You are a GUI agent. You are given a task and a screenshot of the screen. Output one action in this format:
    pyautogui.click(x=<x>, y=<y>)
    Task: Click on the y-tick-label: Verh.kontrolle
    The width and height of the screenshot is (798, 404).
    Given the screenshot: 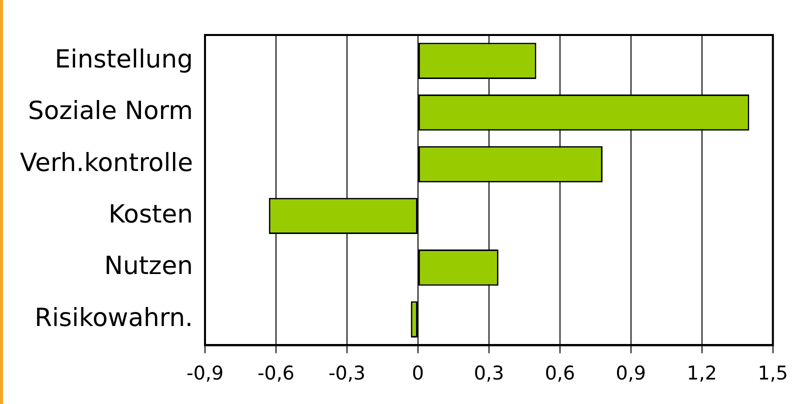 What is the action you would take?
    pyautogui.click(x=106, y=162)
    